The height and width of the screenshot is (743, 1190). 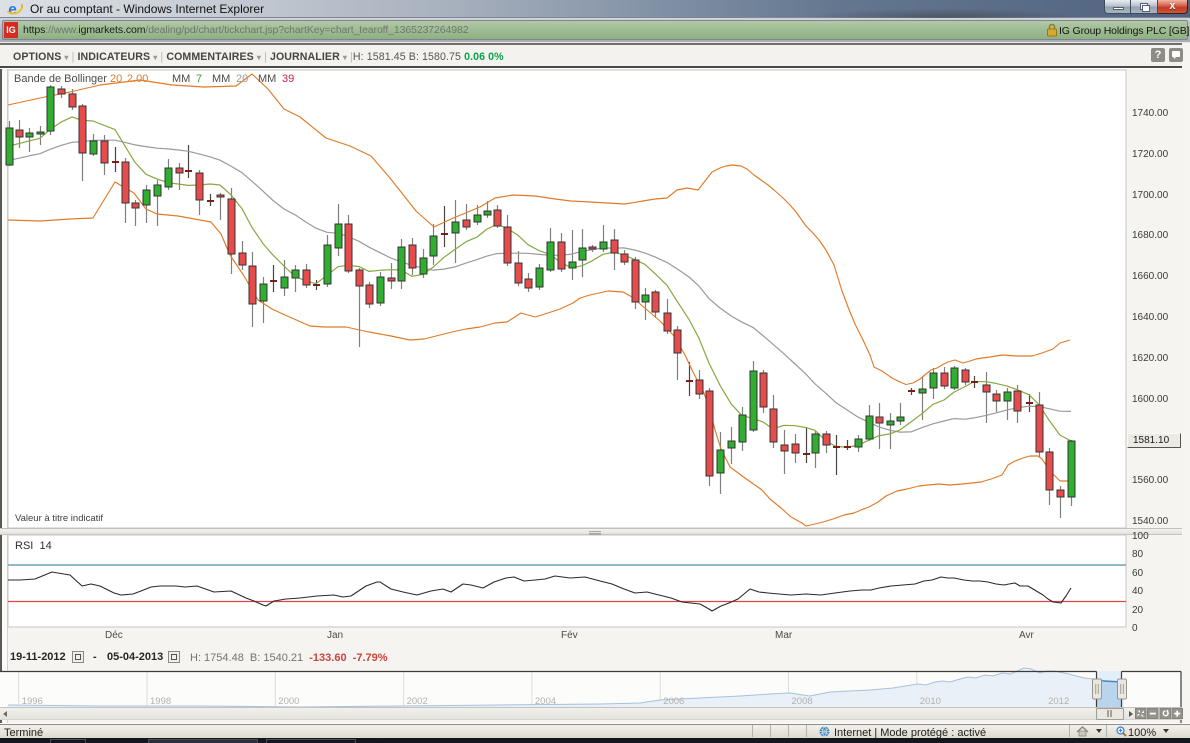 What do you see at coordinates (802, 701) in the screenshot?
I see `svg-text: 2008` at bounding box center [802, 701].